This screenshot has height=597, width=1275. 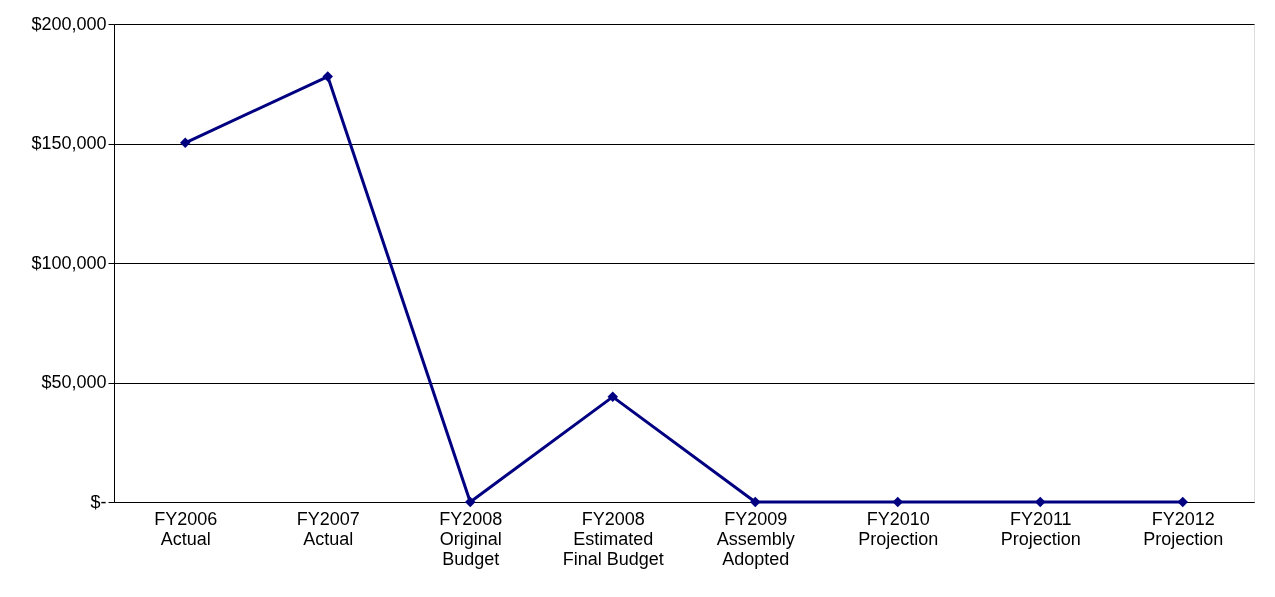 I want to click on y-tick-label: $100,000, so click(x=69, y=262).